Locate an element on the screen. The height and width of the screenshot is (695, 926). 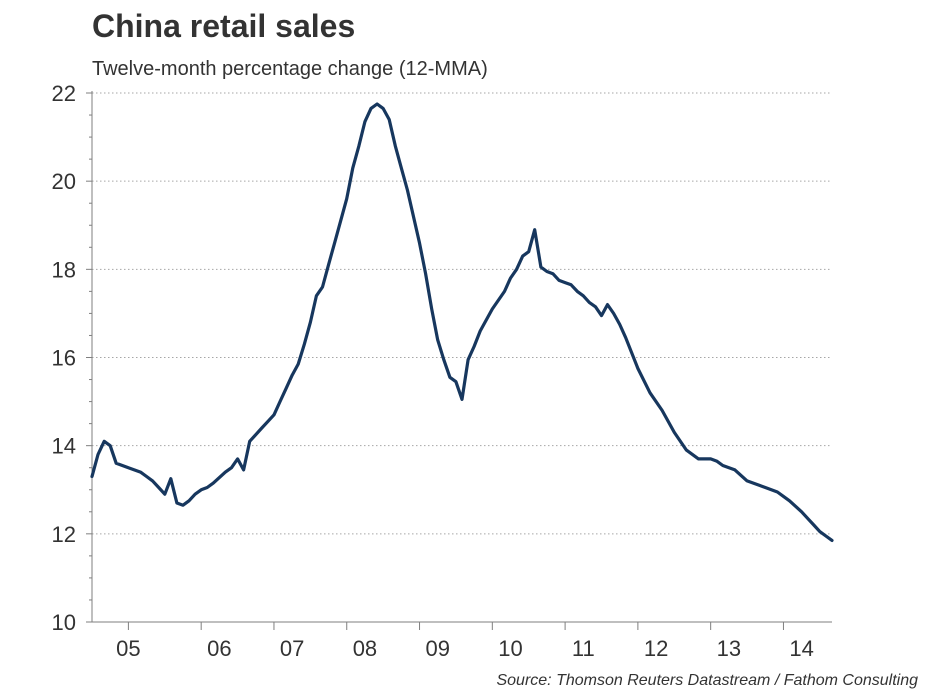
x-tick-label: 09 is located at coordinates (437, 648).